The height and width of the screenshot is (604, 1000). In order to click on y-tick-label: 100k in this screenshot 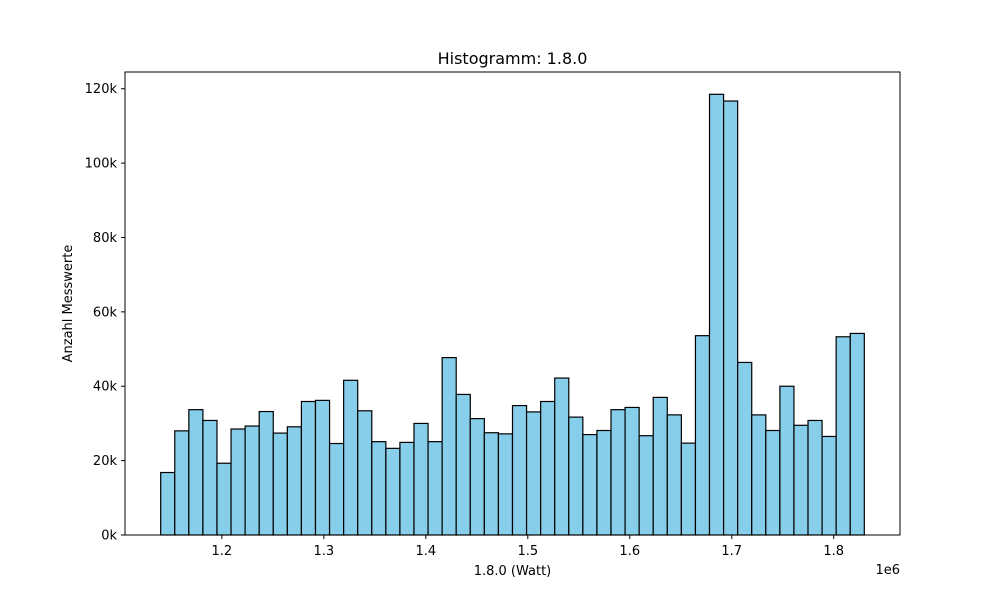, I will do `click(101, 164)`.